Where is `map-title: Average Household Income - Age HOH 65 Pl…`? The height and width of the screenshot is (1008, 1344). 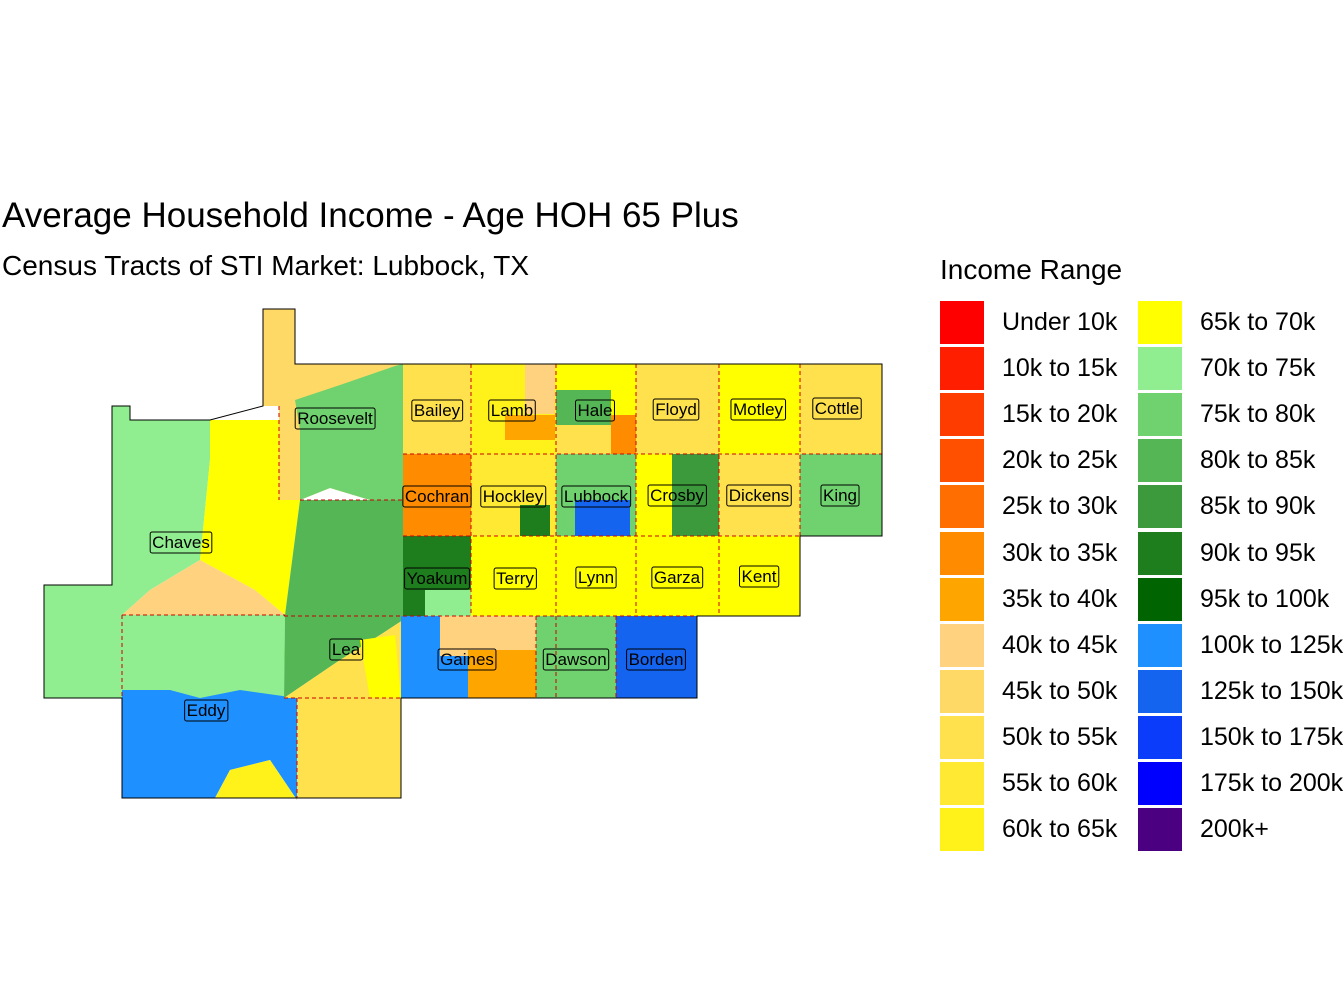 map-title: Average Household Income - Age HOH 65 Pl… is located at coordinates (370, 215).